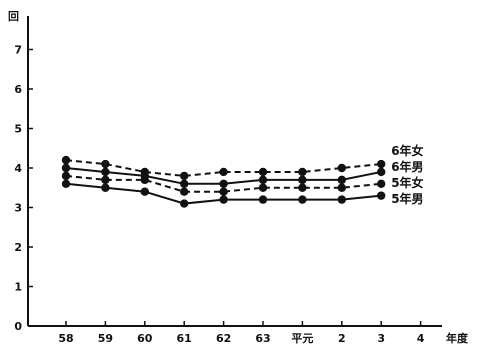 Image resolution: width=478 pixels, height=345 pixels. Describe the element at coordinates (407, 198) in the screenshot. I see `series-label: 5年男` at that location.